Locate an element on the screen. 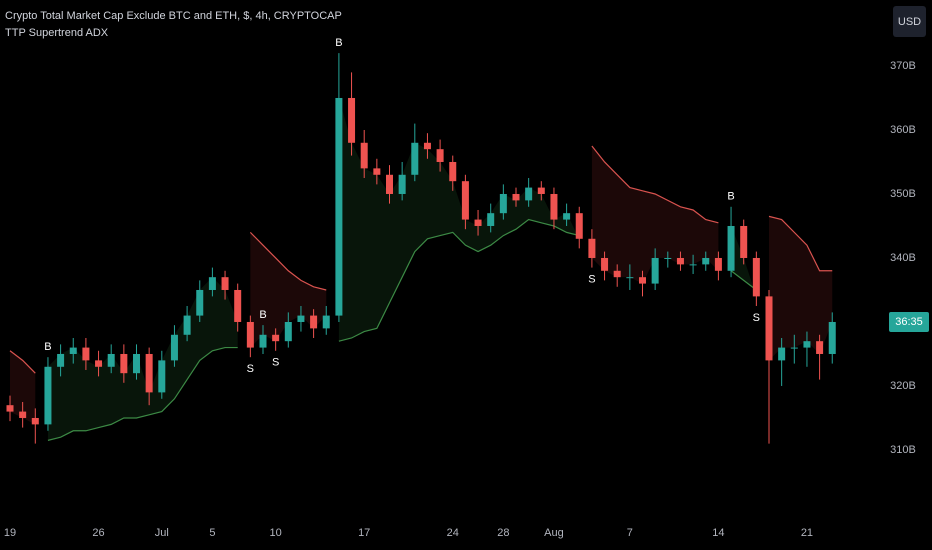 This screenshot has height=550, width=932. x-tick-label: 10 is located at coordinates (276, 533).